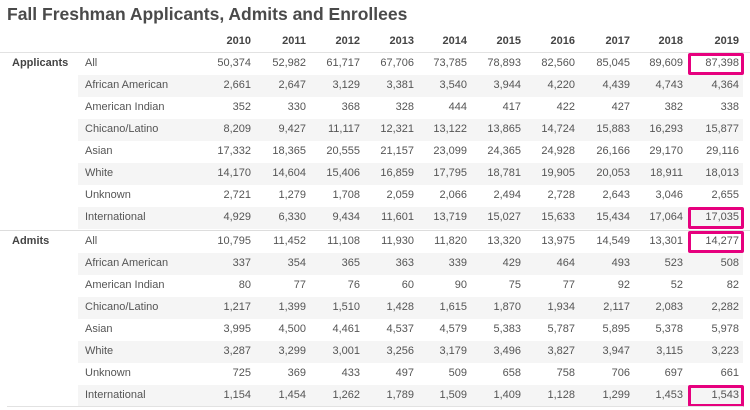  What do you see at coordinates (676, 285) in the screenshot?
I see `table-cell-2018: 52` at bounding box center [676, 285].